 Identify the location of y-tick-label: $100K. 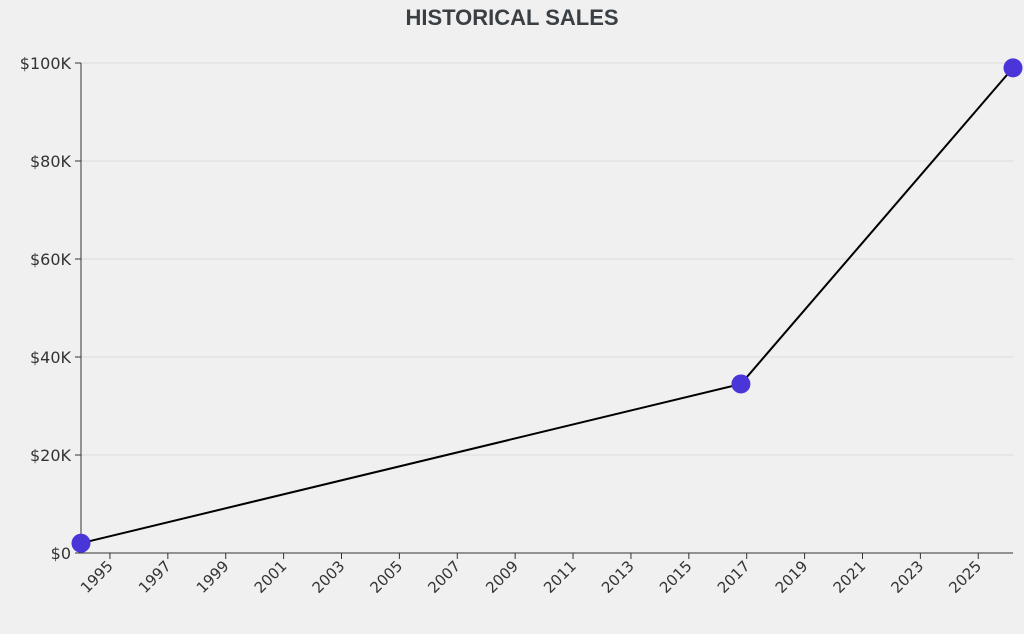
(46, 63).